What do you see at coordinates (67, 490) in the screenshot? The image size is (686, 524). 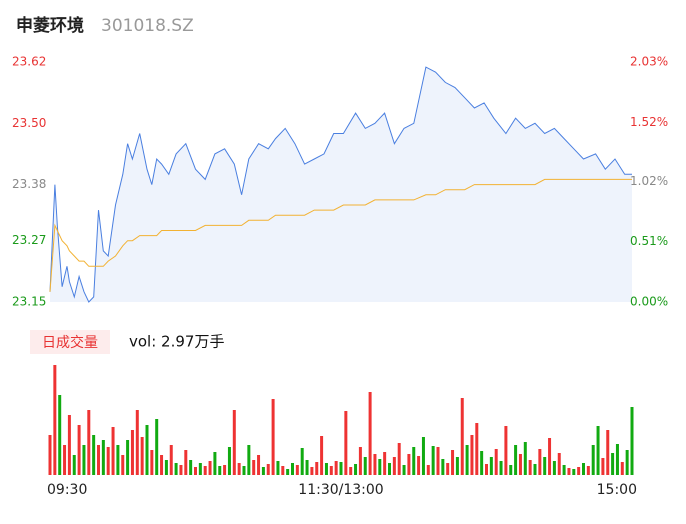 I see `x-tick-label: 09:30` at bounding box center [67, 490].